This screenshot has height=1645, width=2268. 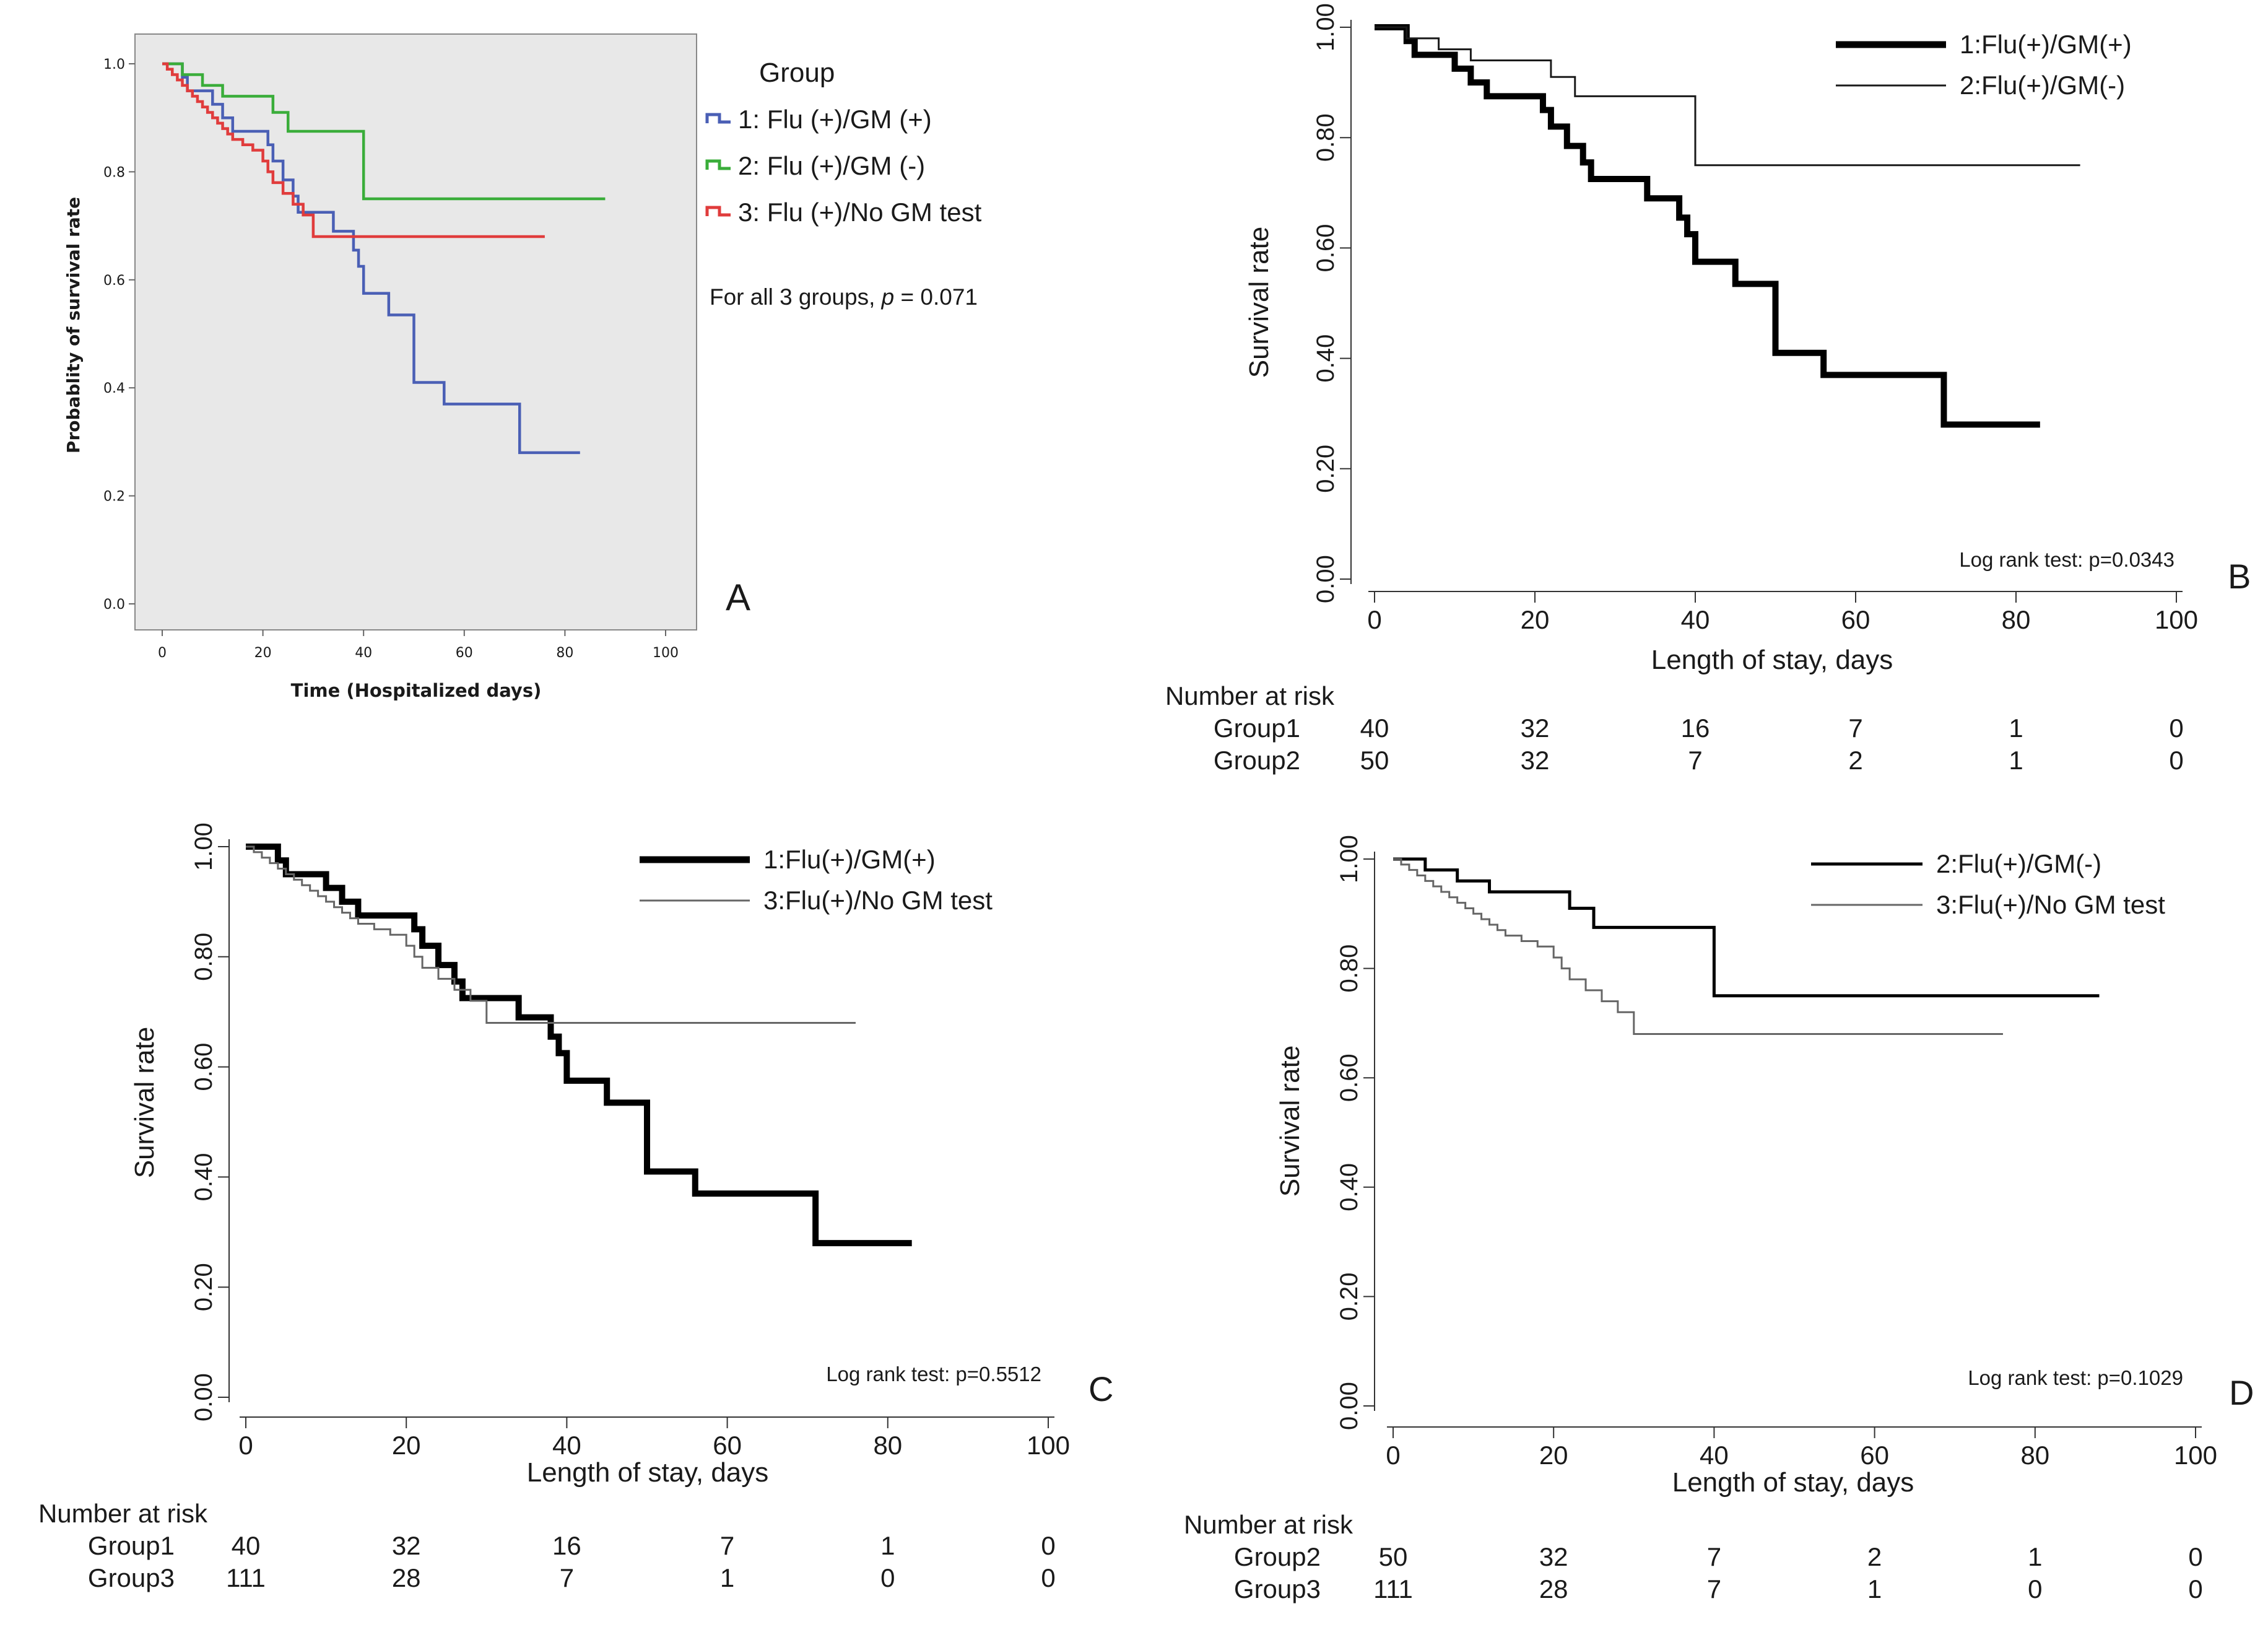 What do you see at coordinates (2075, 1378) in the screenshot?
I see `panel-d-annotation: Log rank test: p=0.1029` at bounding box center [2075, 1378].